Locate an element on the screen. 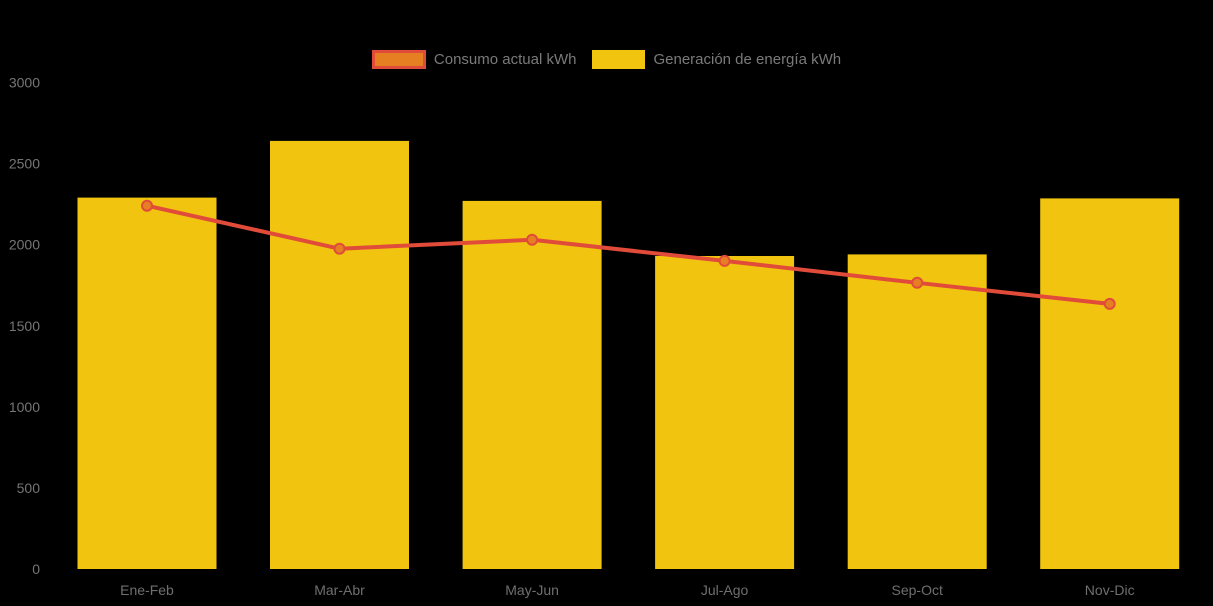 The image size is (1213, 606). legend-swatch-consumo is located at coordinates (398, 59).